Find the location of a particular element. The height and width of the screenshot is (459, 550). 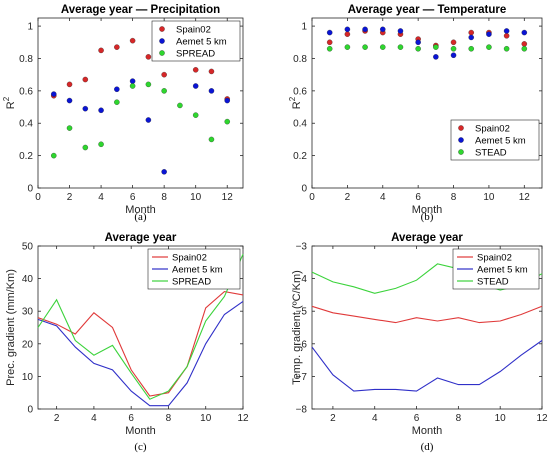

chart-title: Average year is located at coordinates (141, 238).